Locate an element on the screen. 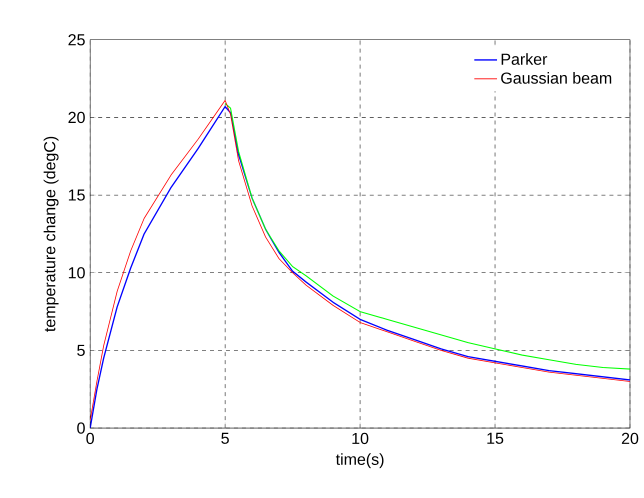  legend-label: Gaussian beam is located at coordinates (556, 78).